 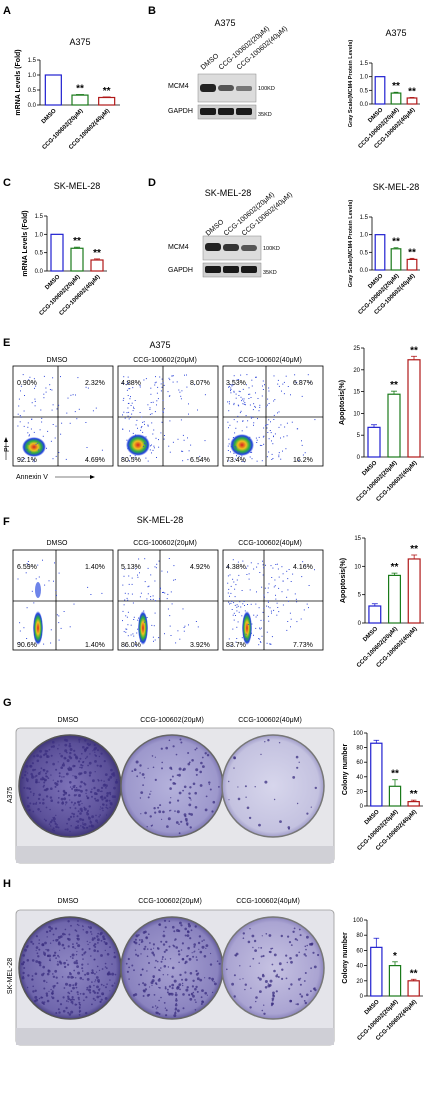 I want to click on chart-a-y-tick-label: 1.5, so click(x=32, y=61).